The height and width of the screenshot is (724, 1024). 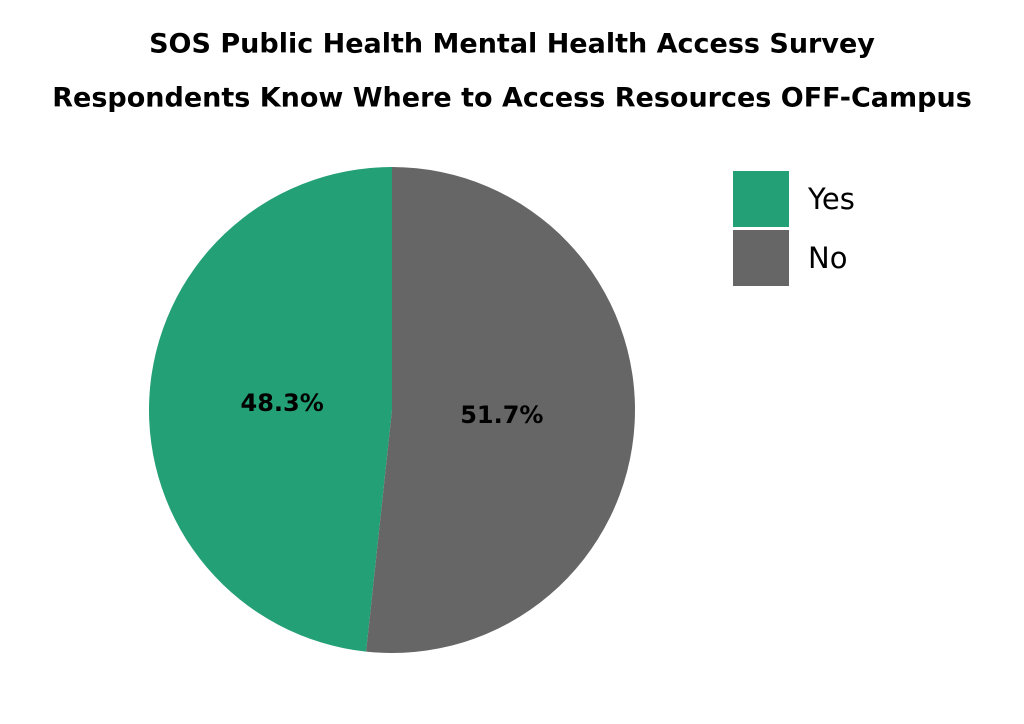 I want to click on legend-label: Yes, so click(x=831, y=199).